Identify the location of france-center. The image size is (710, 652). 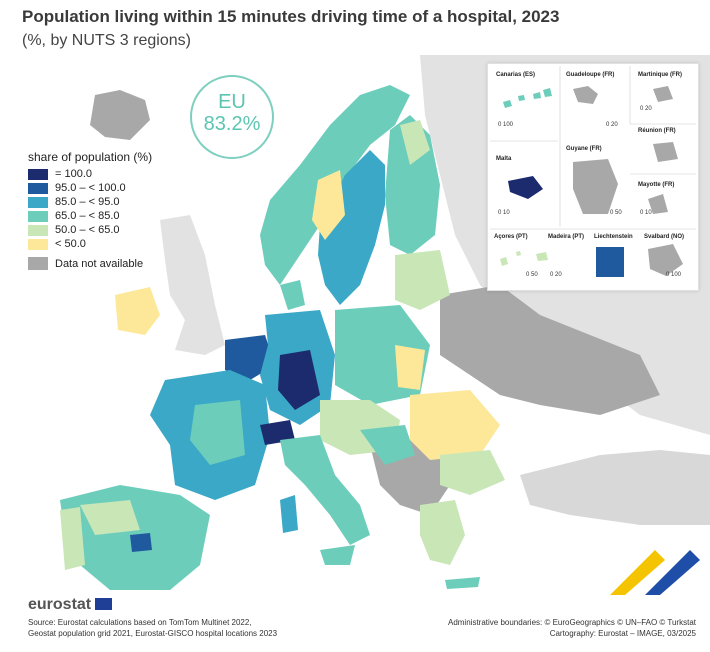
(217, 432).